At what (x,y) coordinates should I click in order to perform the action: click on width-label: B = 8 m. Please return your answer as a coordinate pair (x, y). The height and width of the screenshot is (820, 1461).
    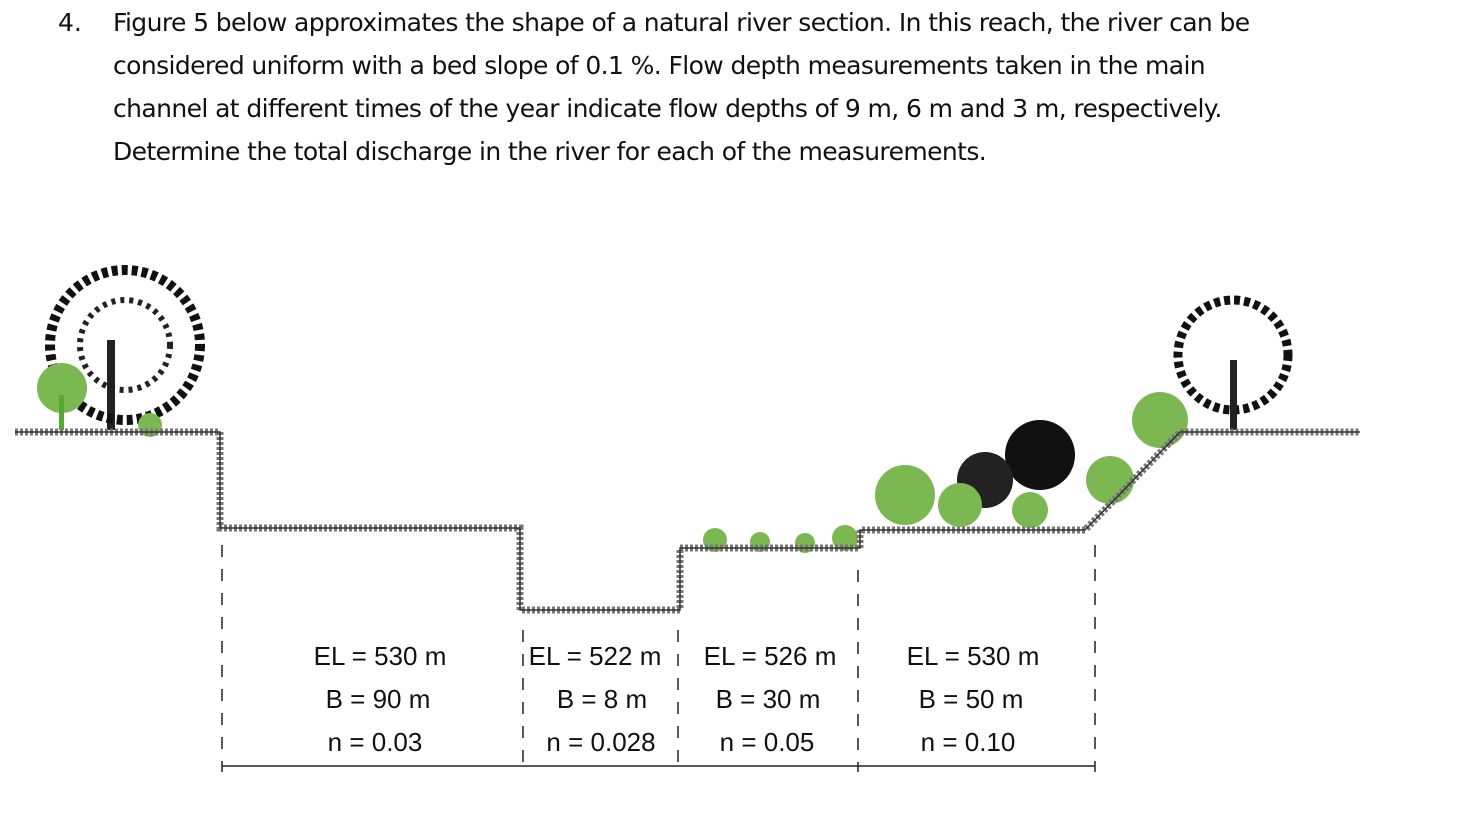
    Looking at the image, I should click on (602, 699).